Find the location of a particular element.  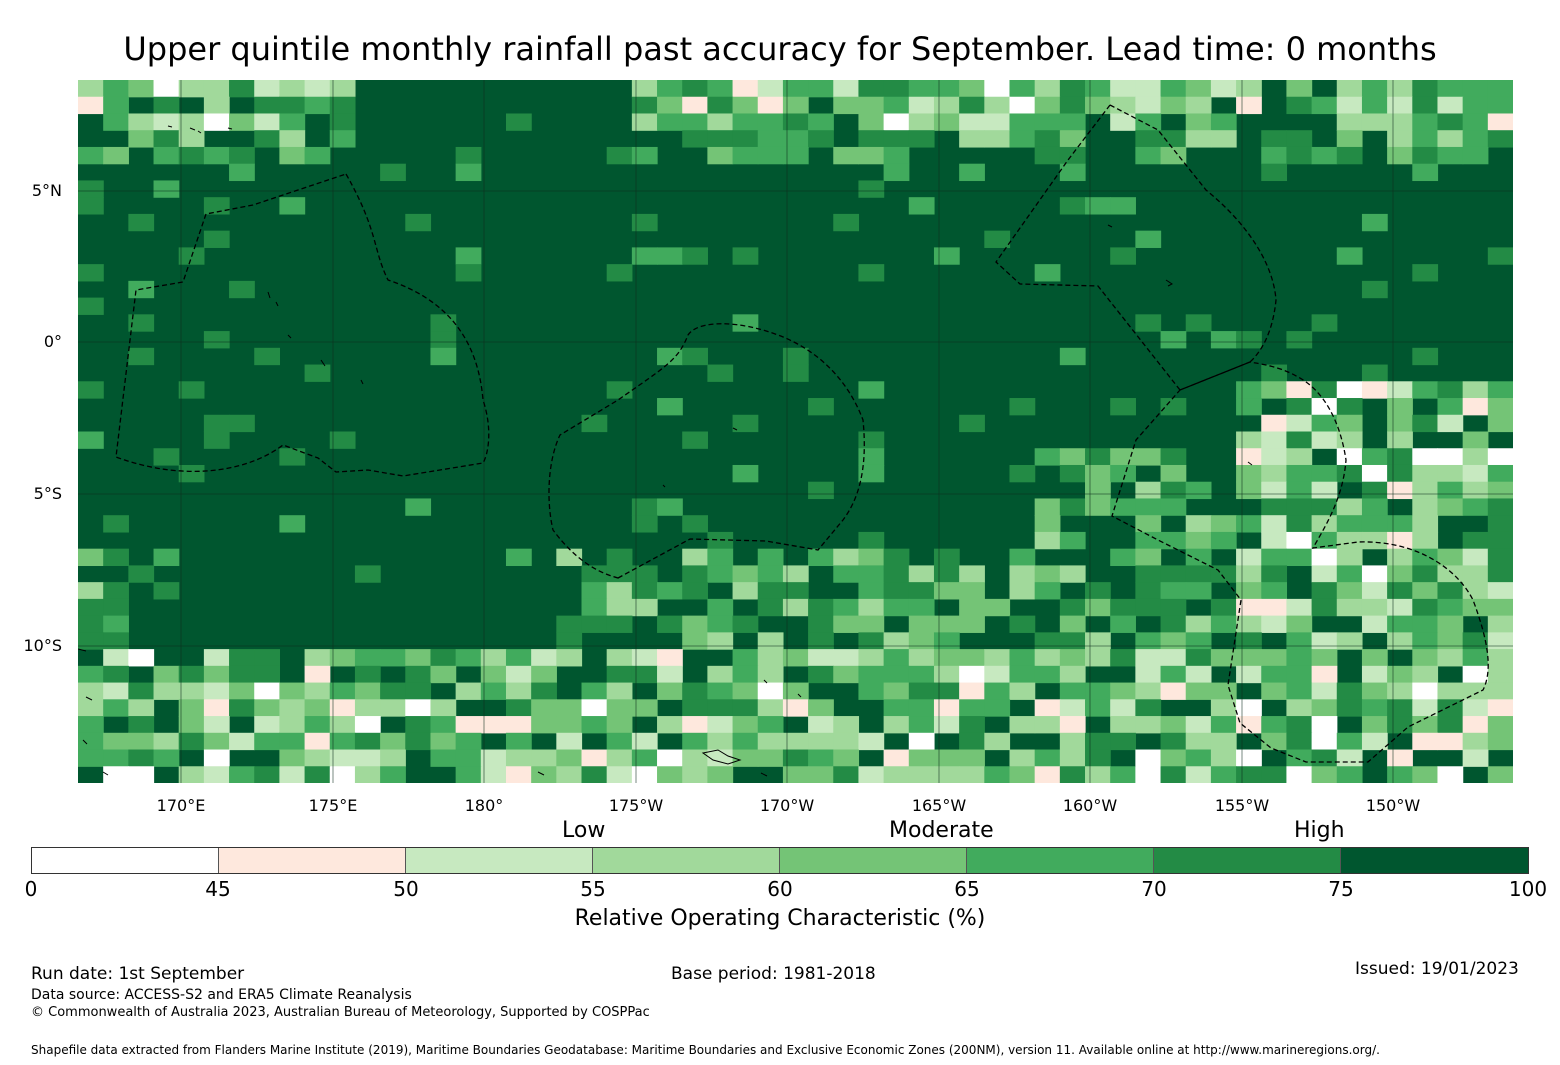

category-low: Low is located at coordinates (584, 830).